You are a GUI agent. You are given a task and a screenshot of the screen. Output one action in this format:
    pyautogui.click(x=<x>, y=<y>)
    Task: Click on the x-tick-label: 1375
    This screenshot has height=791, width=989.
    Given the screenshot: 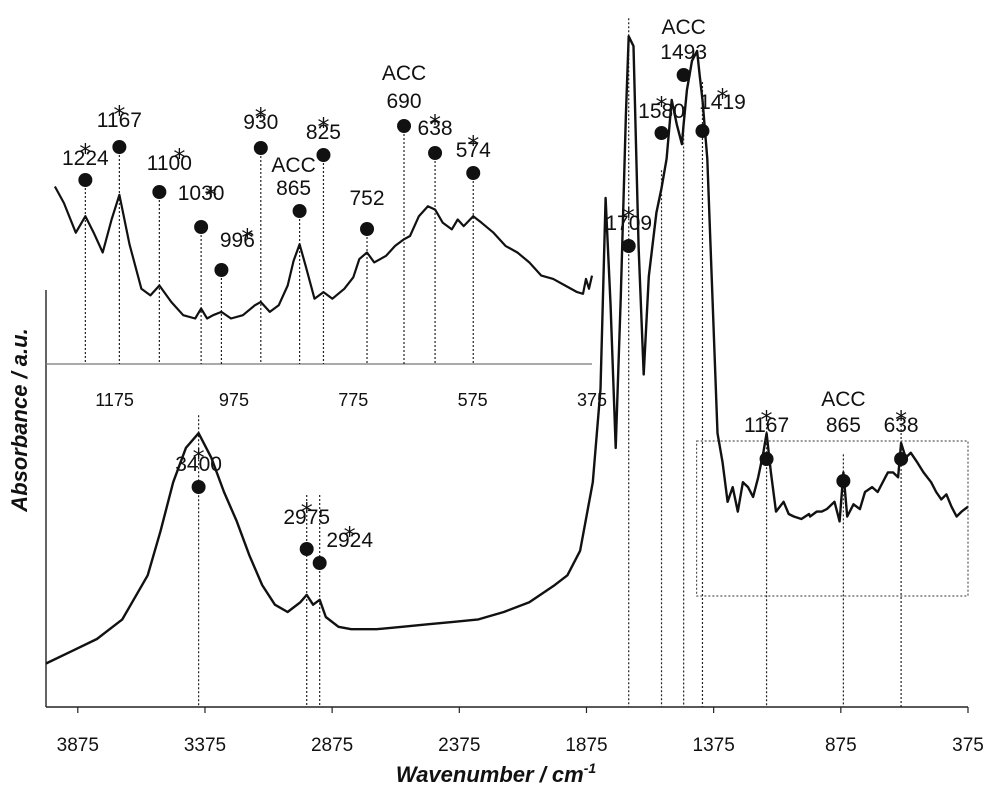 What is the action you would take?
    pyautogui.click(x=714, y=745)
    